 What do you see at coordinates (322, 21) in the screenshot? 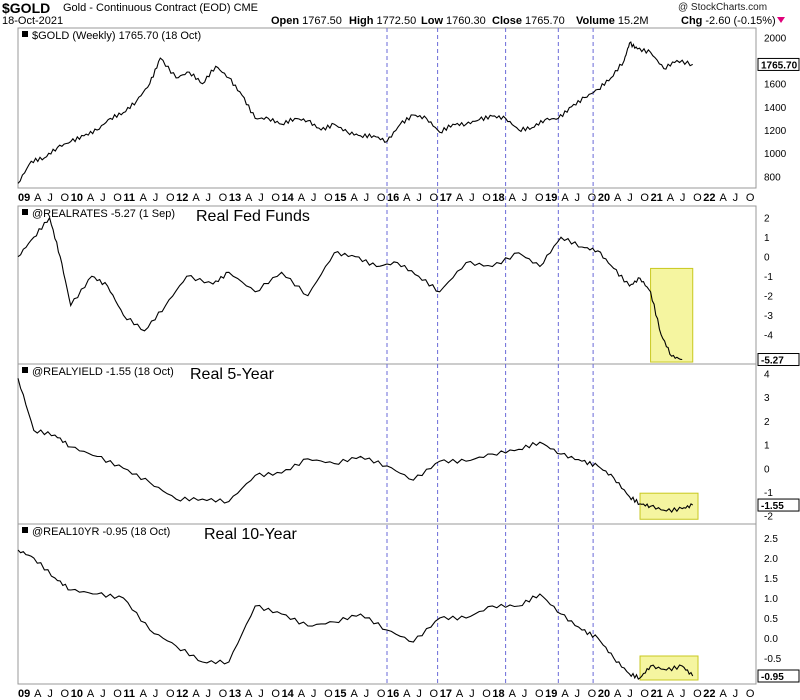
I see `open-value: 1767.50` at bounding box center [322, 21].